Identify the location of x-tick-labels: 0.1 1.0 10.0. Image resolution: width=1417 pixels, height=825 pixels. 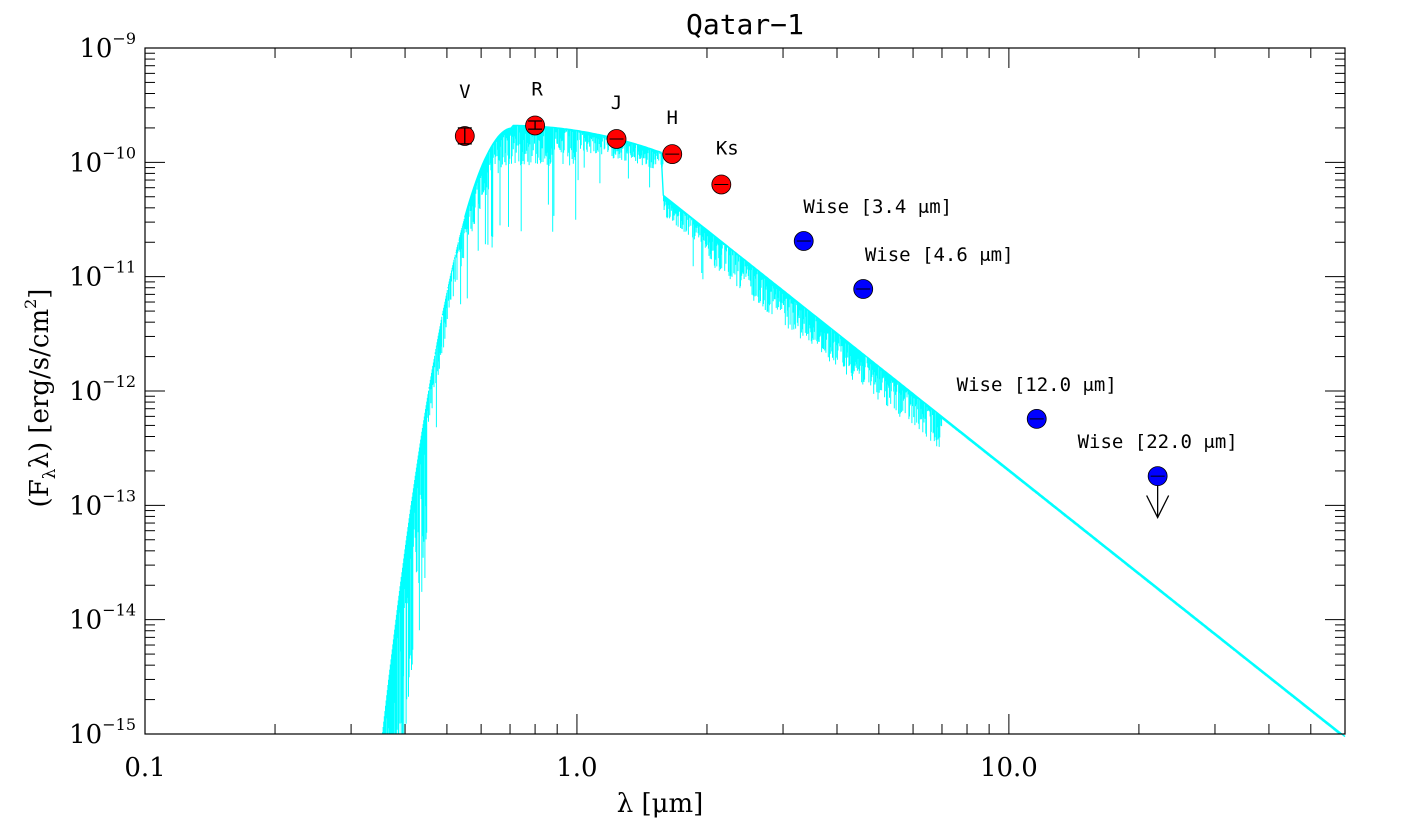
(581, 768).